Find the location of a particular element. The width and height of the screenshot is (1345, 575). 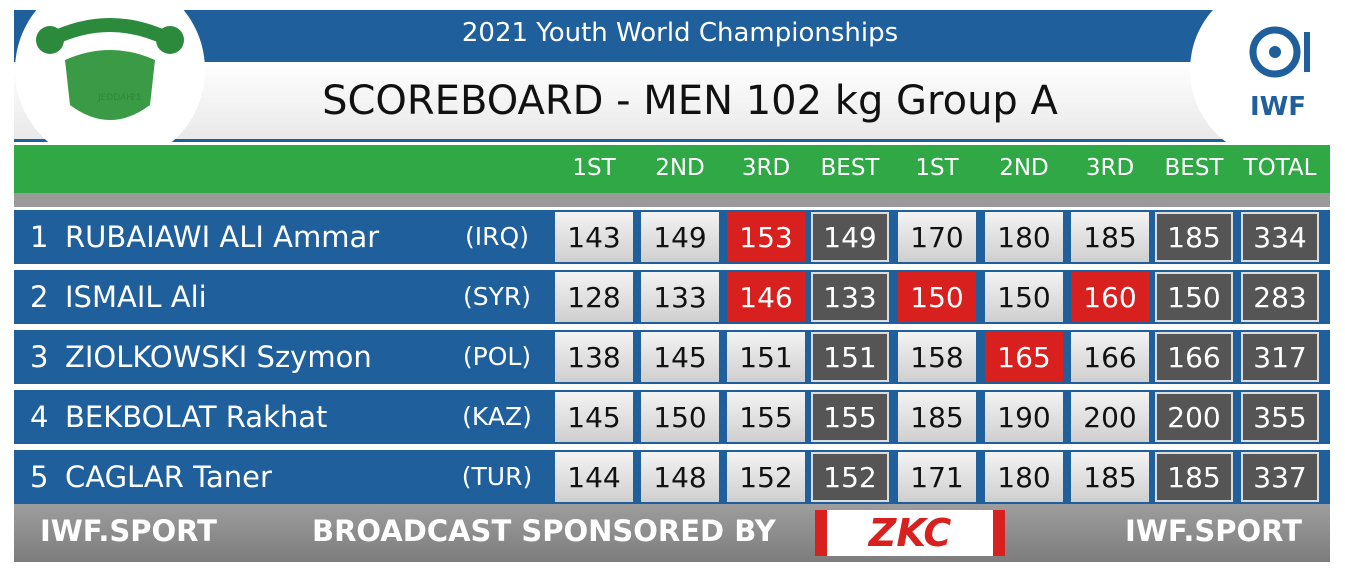

left-logo: JEDDAH 21 is located at coordinates (110, 72).